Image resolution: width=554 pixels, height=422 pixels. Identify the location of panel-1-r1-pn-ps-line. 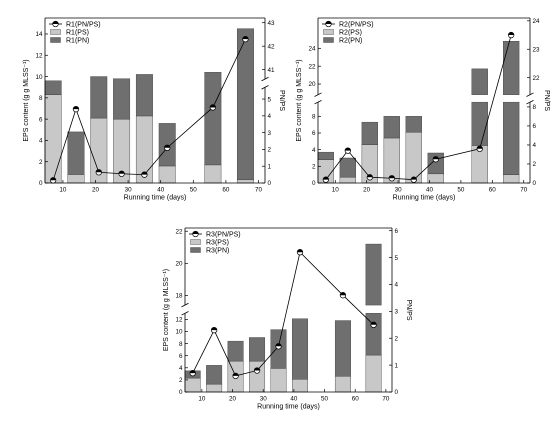
(149, 109).